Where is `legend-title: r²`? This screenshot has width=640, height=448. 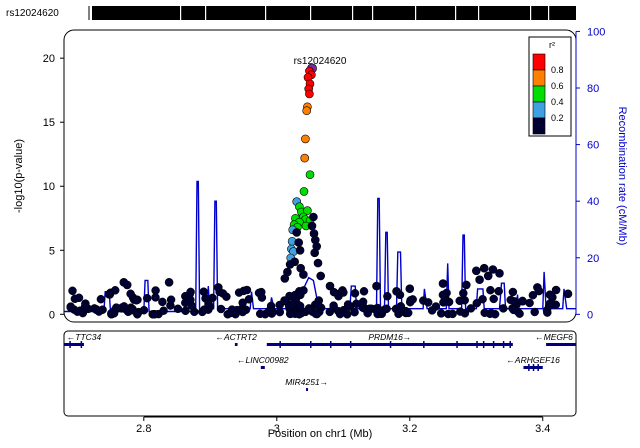 legend-title: r² is located at coordinates (552, 45).